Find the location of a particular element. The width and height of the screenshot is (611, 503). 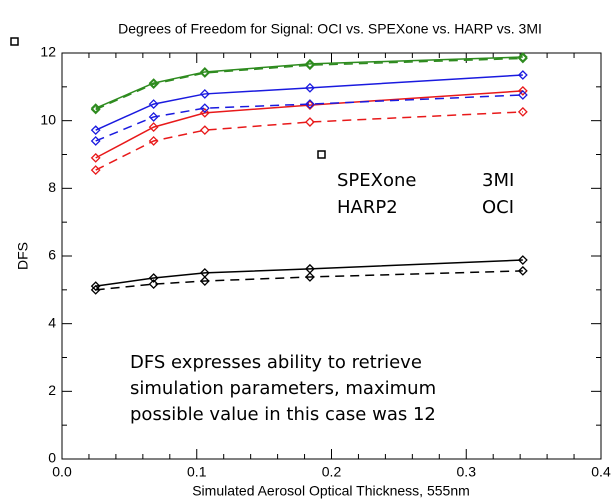

legend-entry: SPEXone is located at coordinates (376, 180).